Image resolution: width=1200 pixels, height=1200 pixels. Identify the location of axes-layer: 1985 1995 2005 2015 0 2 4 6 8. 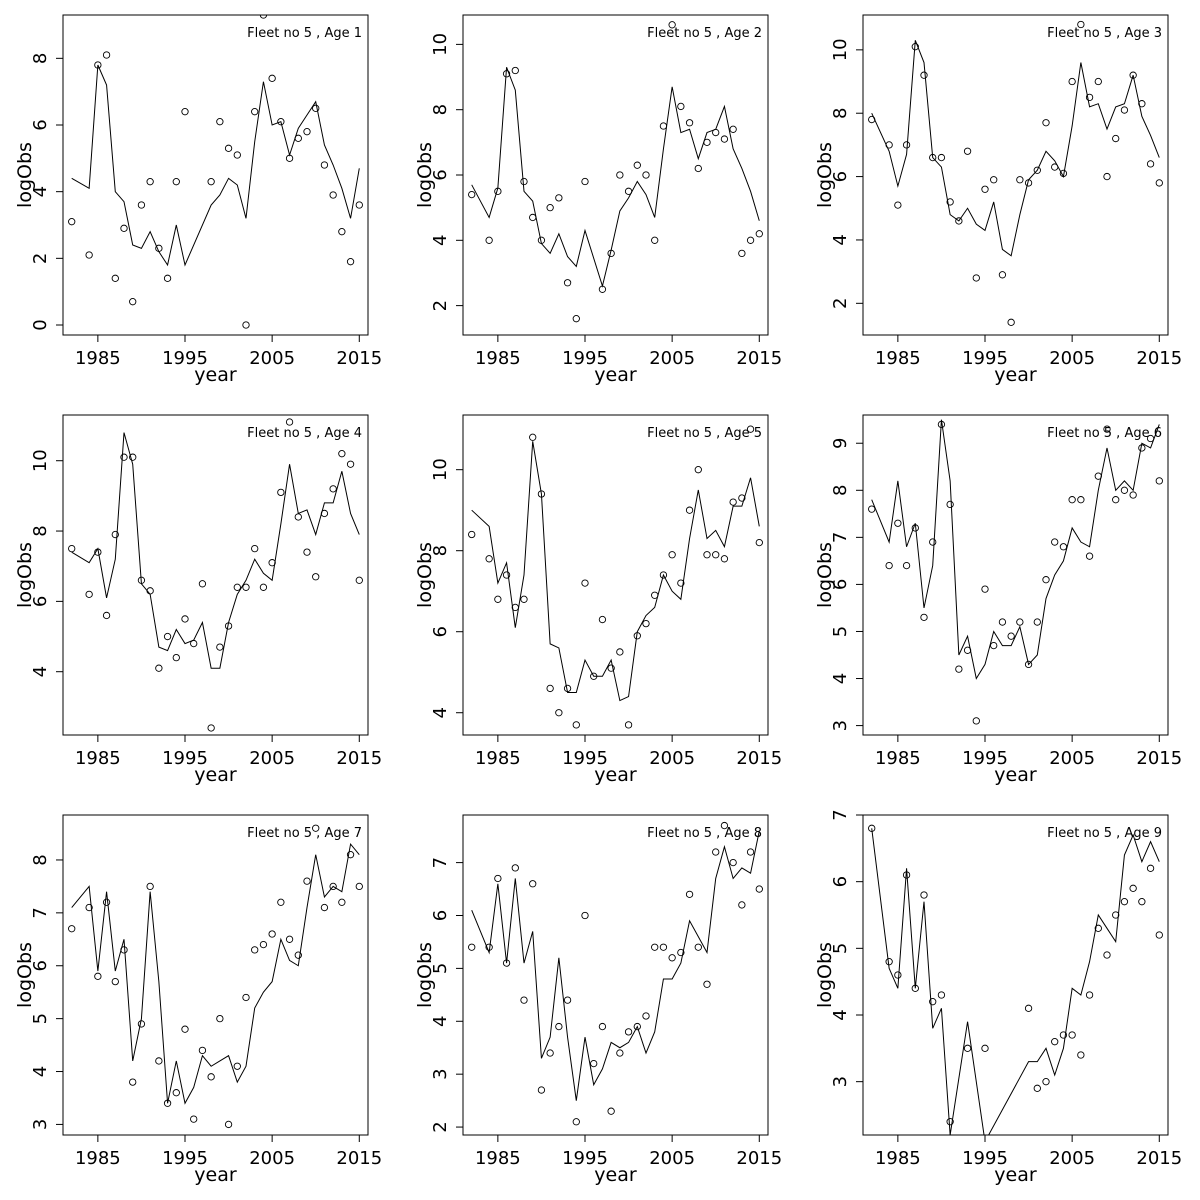
(206, 211).